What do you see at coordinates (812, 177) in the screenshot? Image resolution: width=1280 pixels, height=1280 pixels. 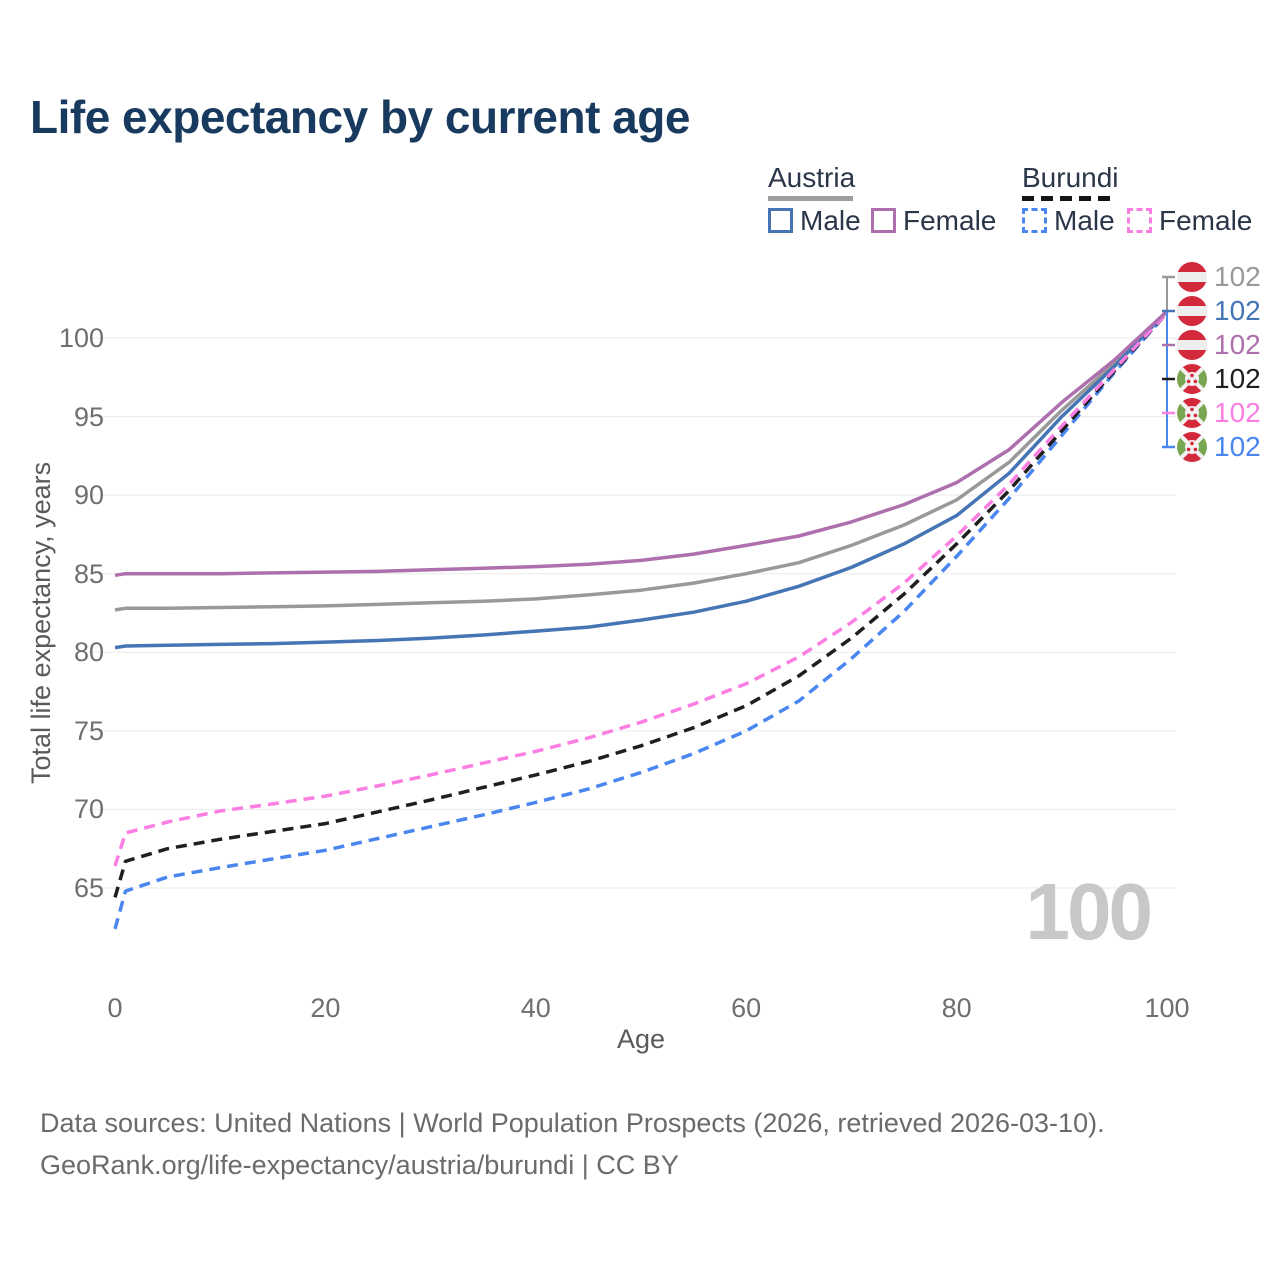 I see `legend-group-austria: Austria` at bounding box center [812, 177].